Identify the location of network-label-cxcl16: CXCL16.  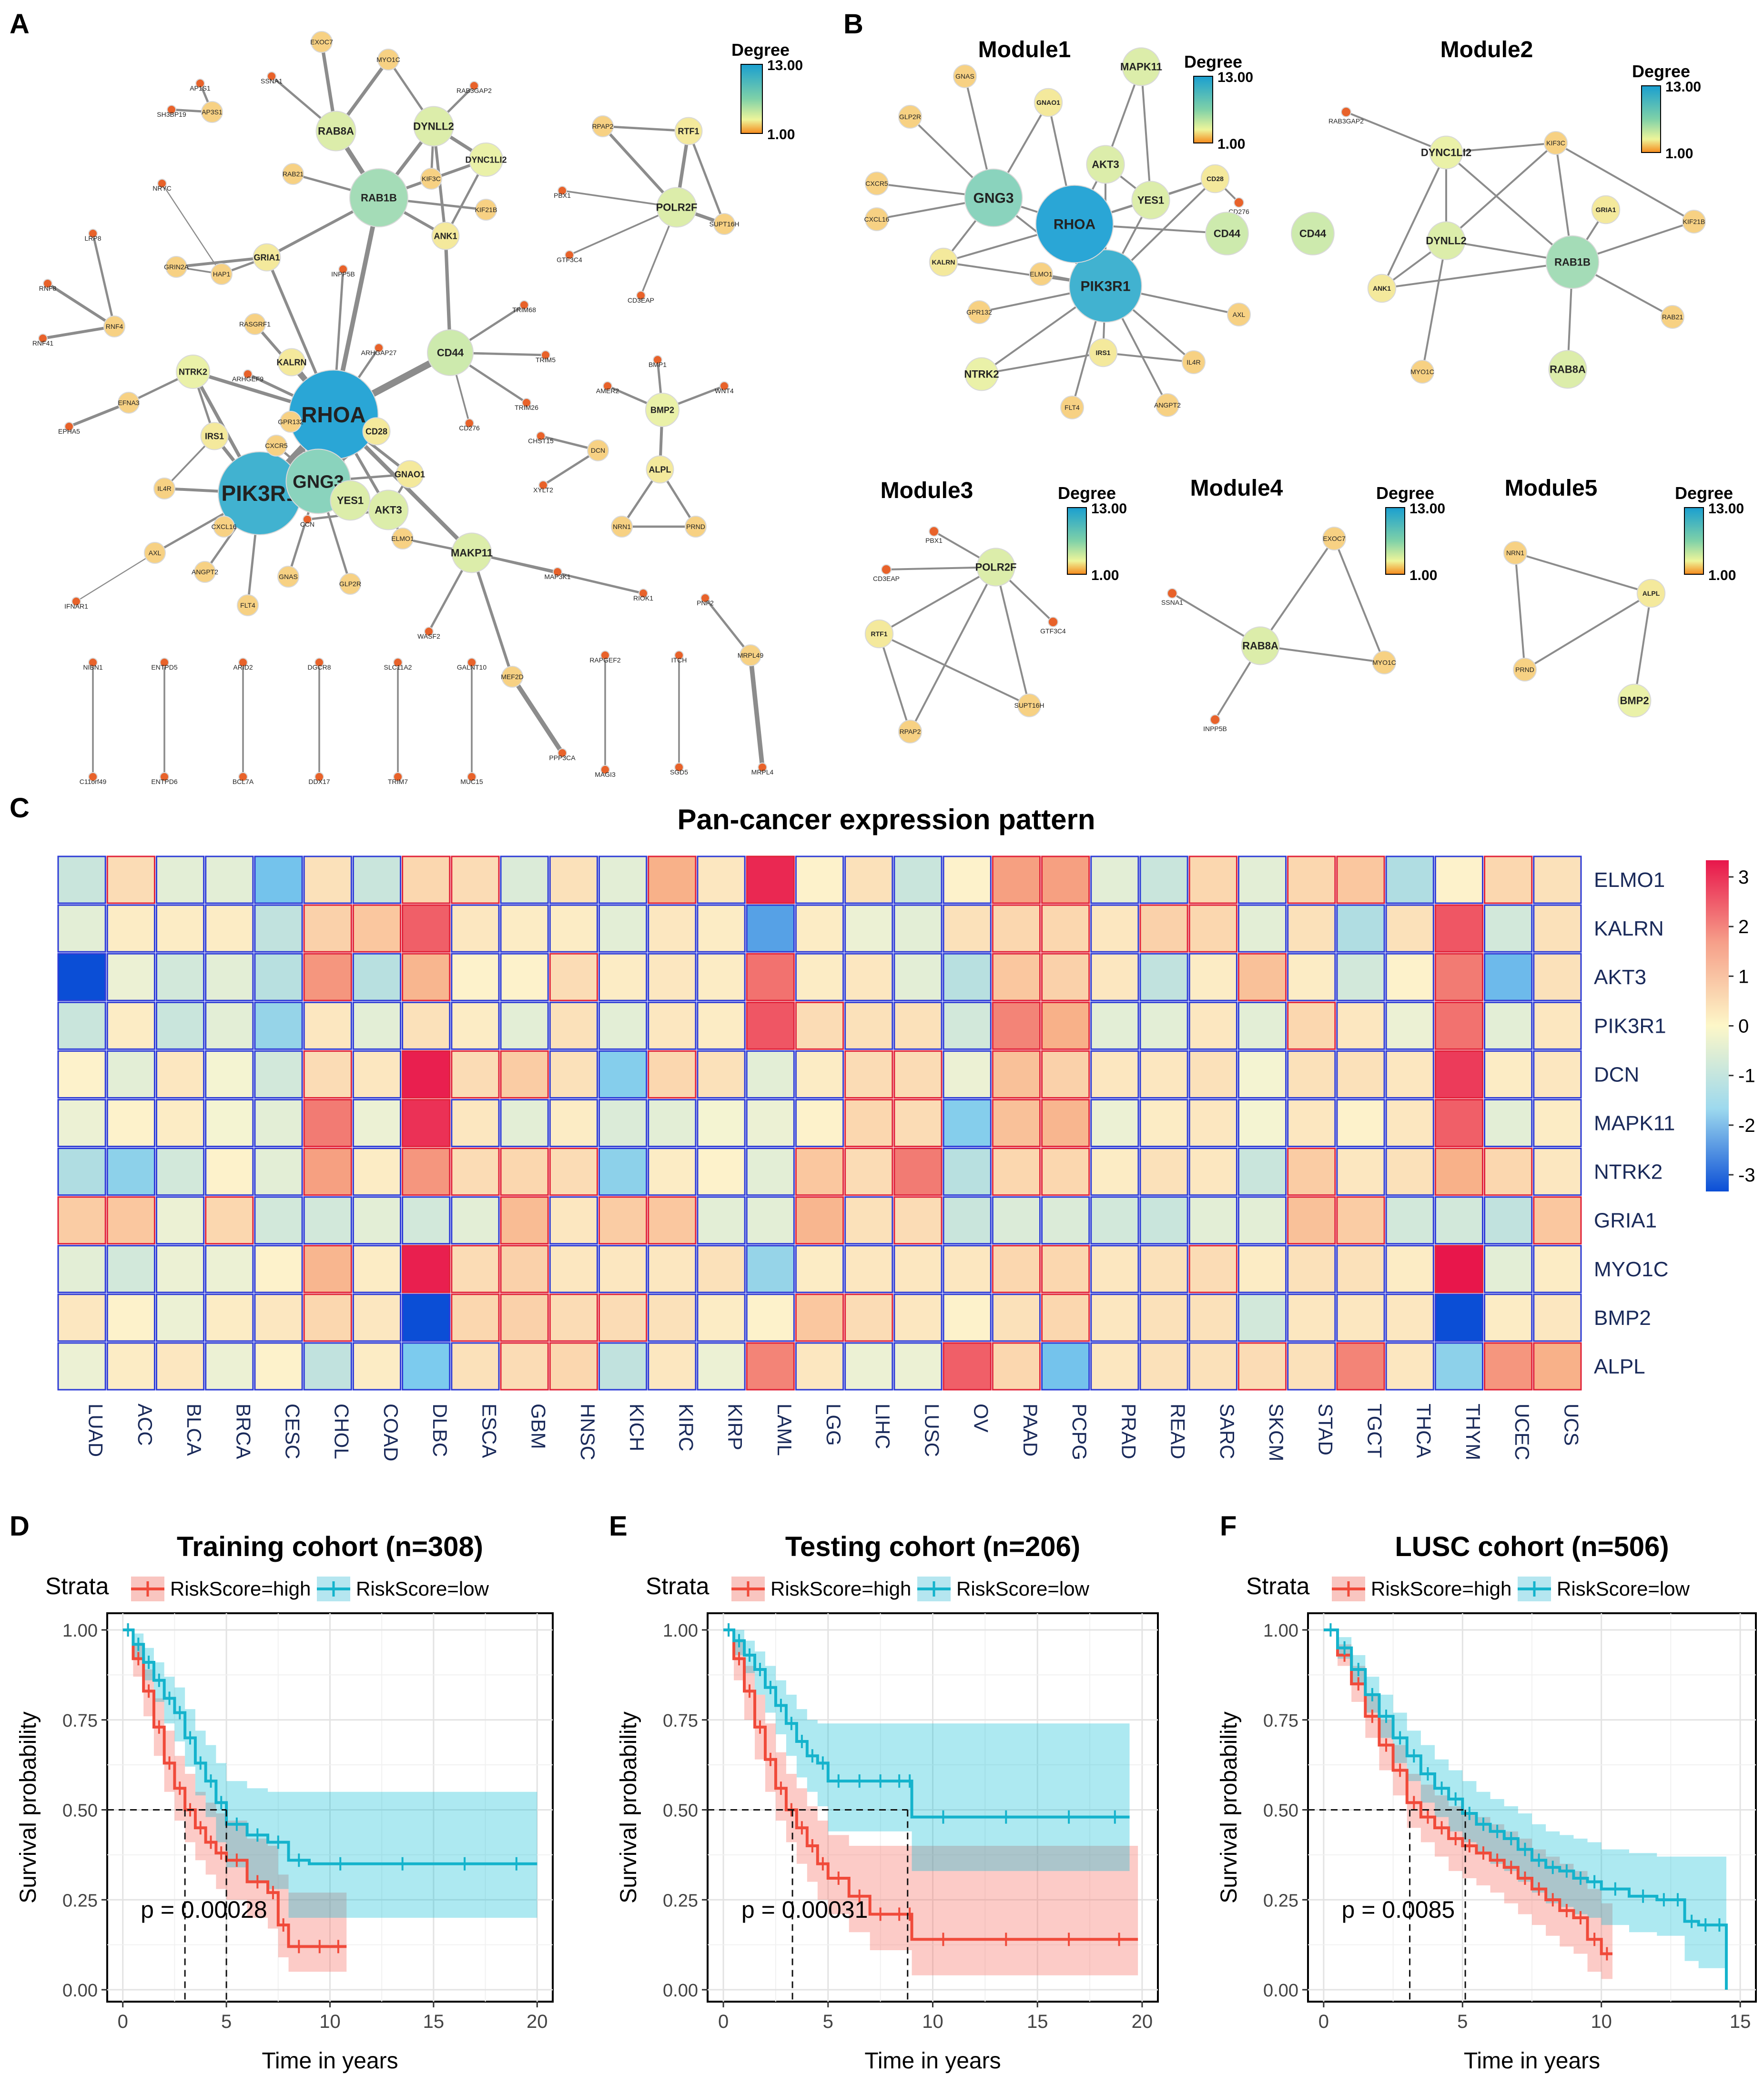
(225, 526).